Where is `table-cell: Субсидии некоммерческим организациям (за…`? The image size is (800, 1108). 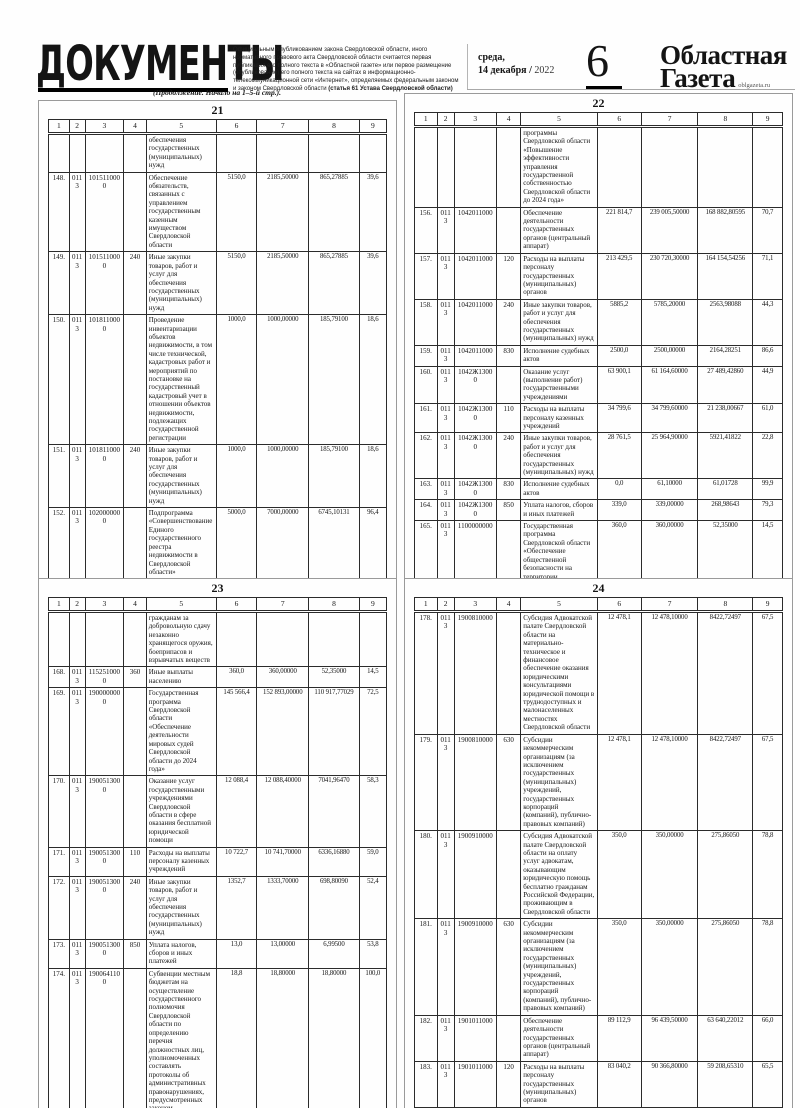
table-cell: Субсидии некоммерческим организациям (за… is located at coordinates (559, 967).